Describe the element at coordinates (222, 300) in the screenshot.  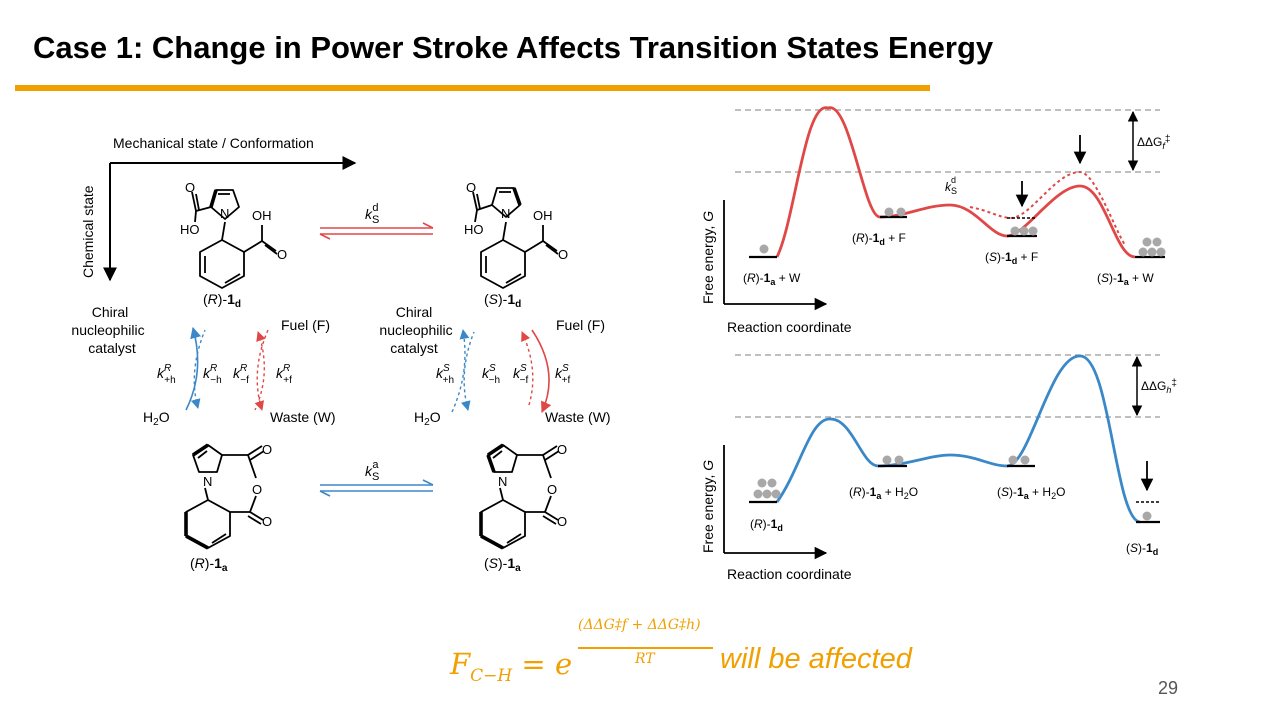
I see `label-r-1d: (R)-1d` at that location.